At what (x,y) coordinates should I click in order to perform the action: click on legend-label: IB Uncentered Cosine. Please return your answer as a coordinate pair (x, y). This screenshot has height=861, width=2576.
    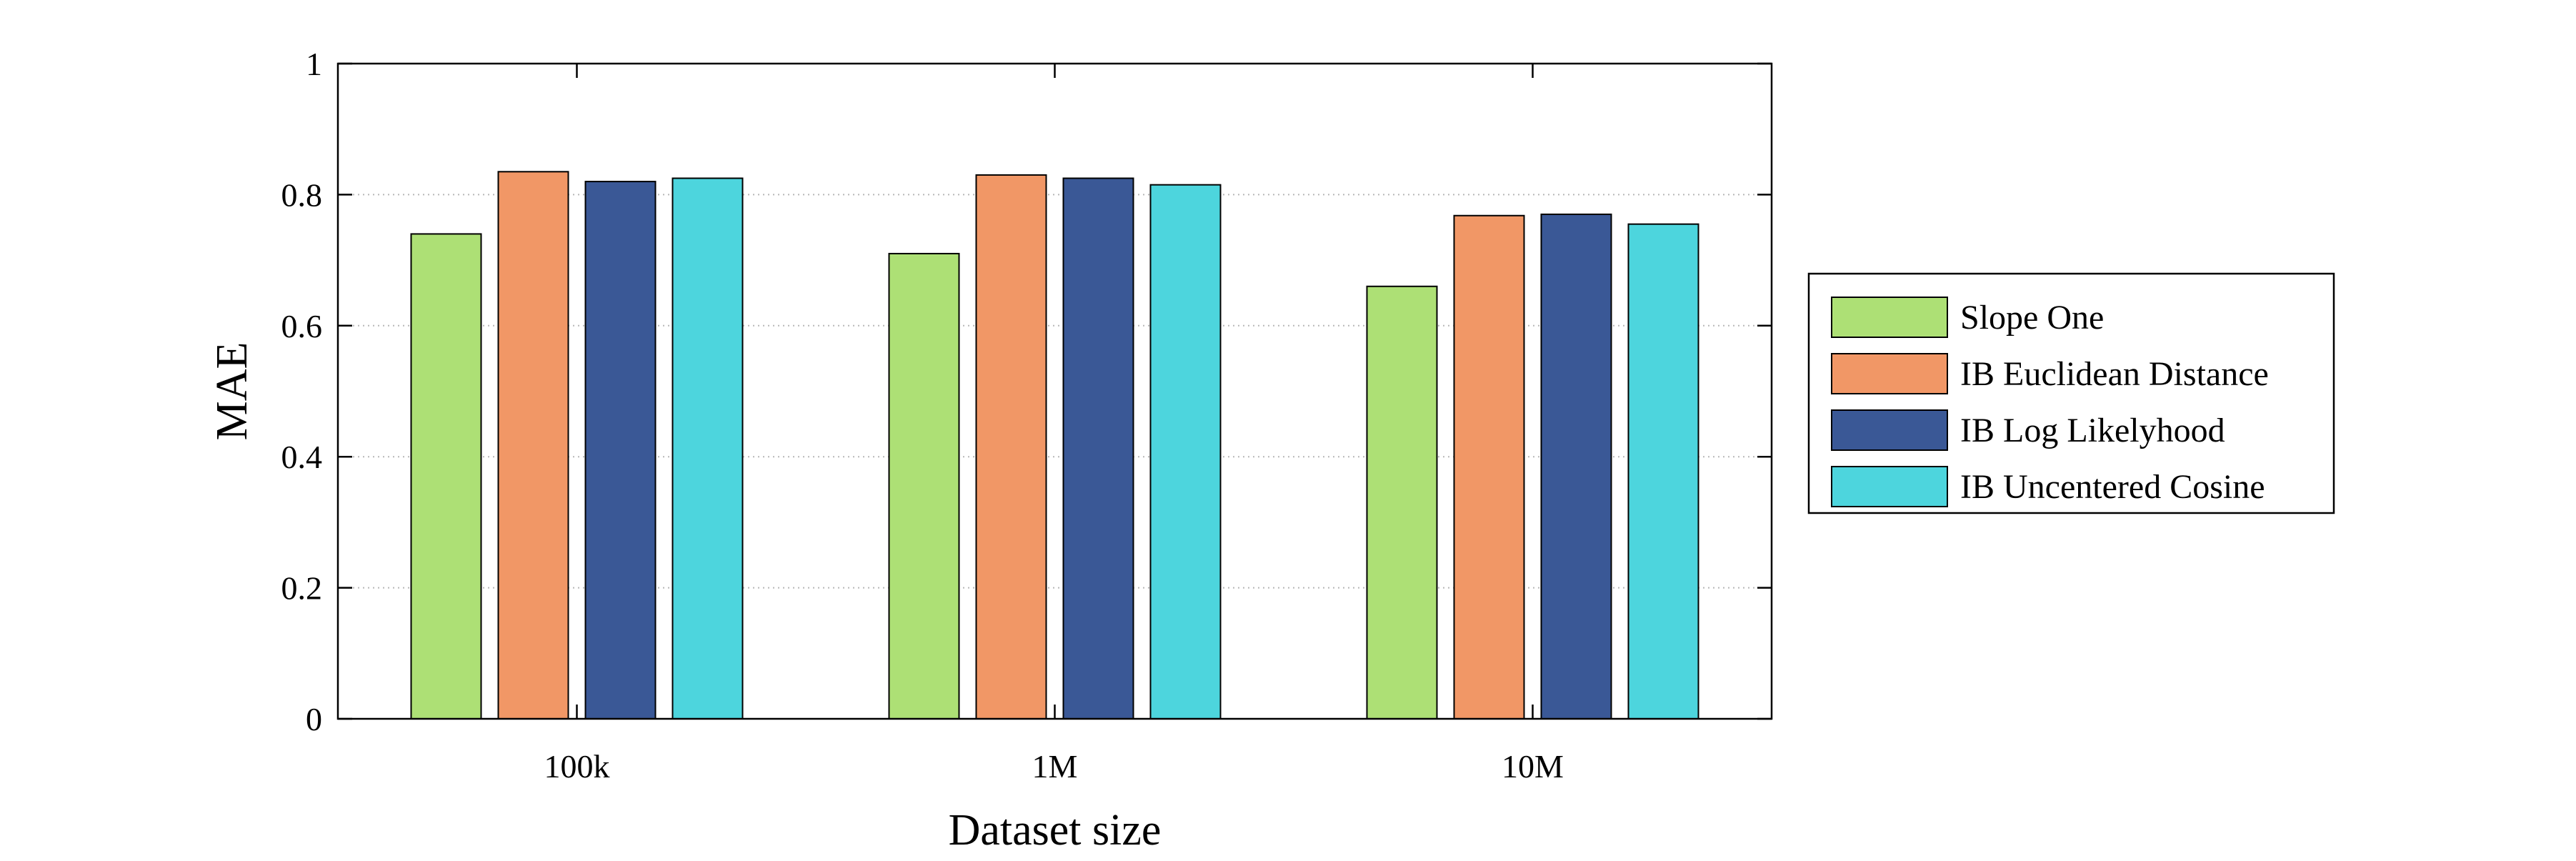
    Looking at the image, I should click on (2112, 487).